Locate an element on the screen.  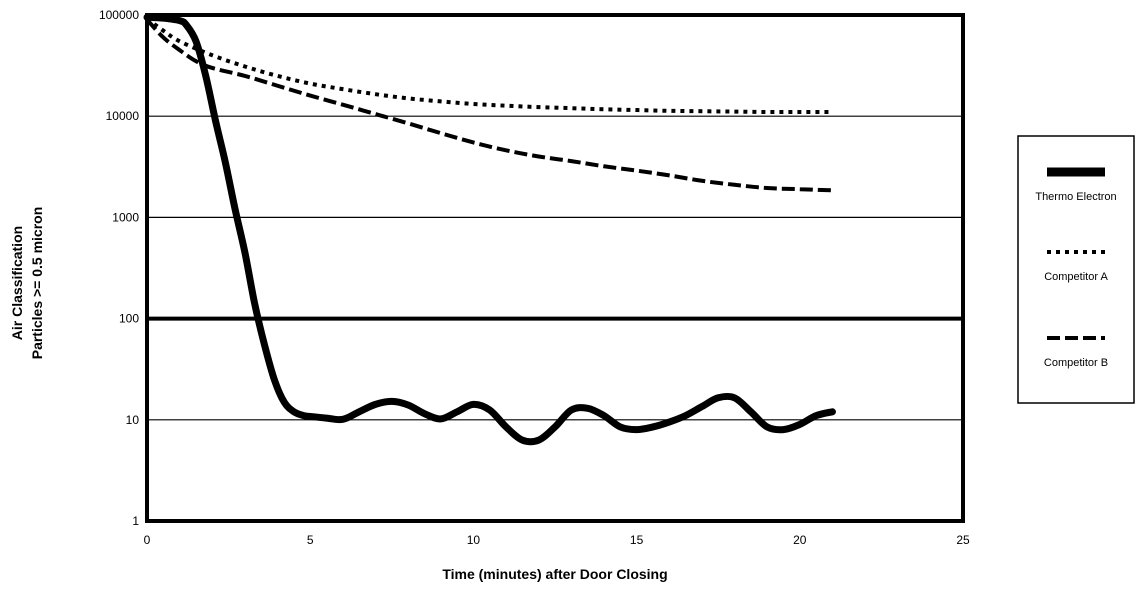
series-line-competitor-a is located at coordinates (489, 66).